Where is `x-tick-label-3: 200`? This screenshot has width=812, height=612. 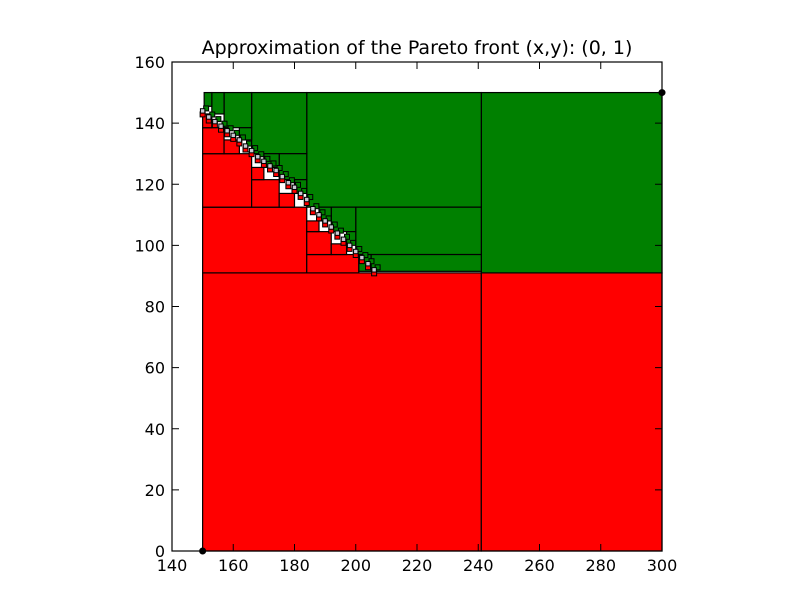
x-tick-label-3: 200 is located at coordinates (355, 565).